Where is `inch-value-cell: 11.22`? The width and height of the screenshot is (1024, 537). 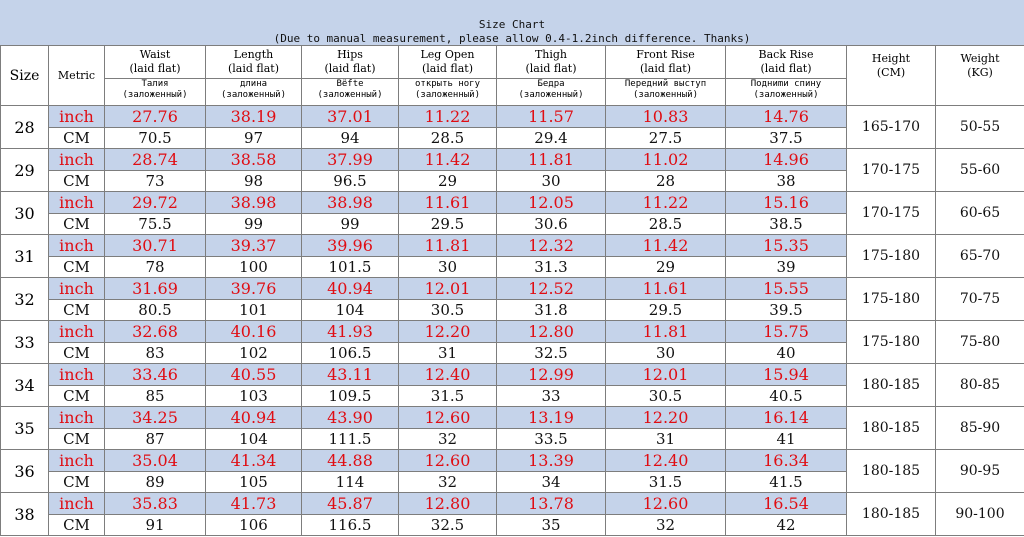
inch-value-cell: 11.22 is located at coordinates (665, 202).